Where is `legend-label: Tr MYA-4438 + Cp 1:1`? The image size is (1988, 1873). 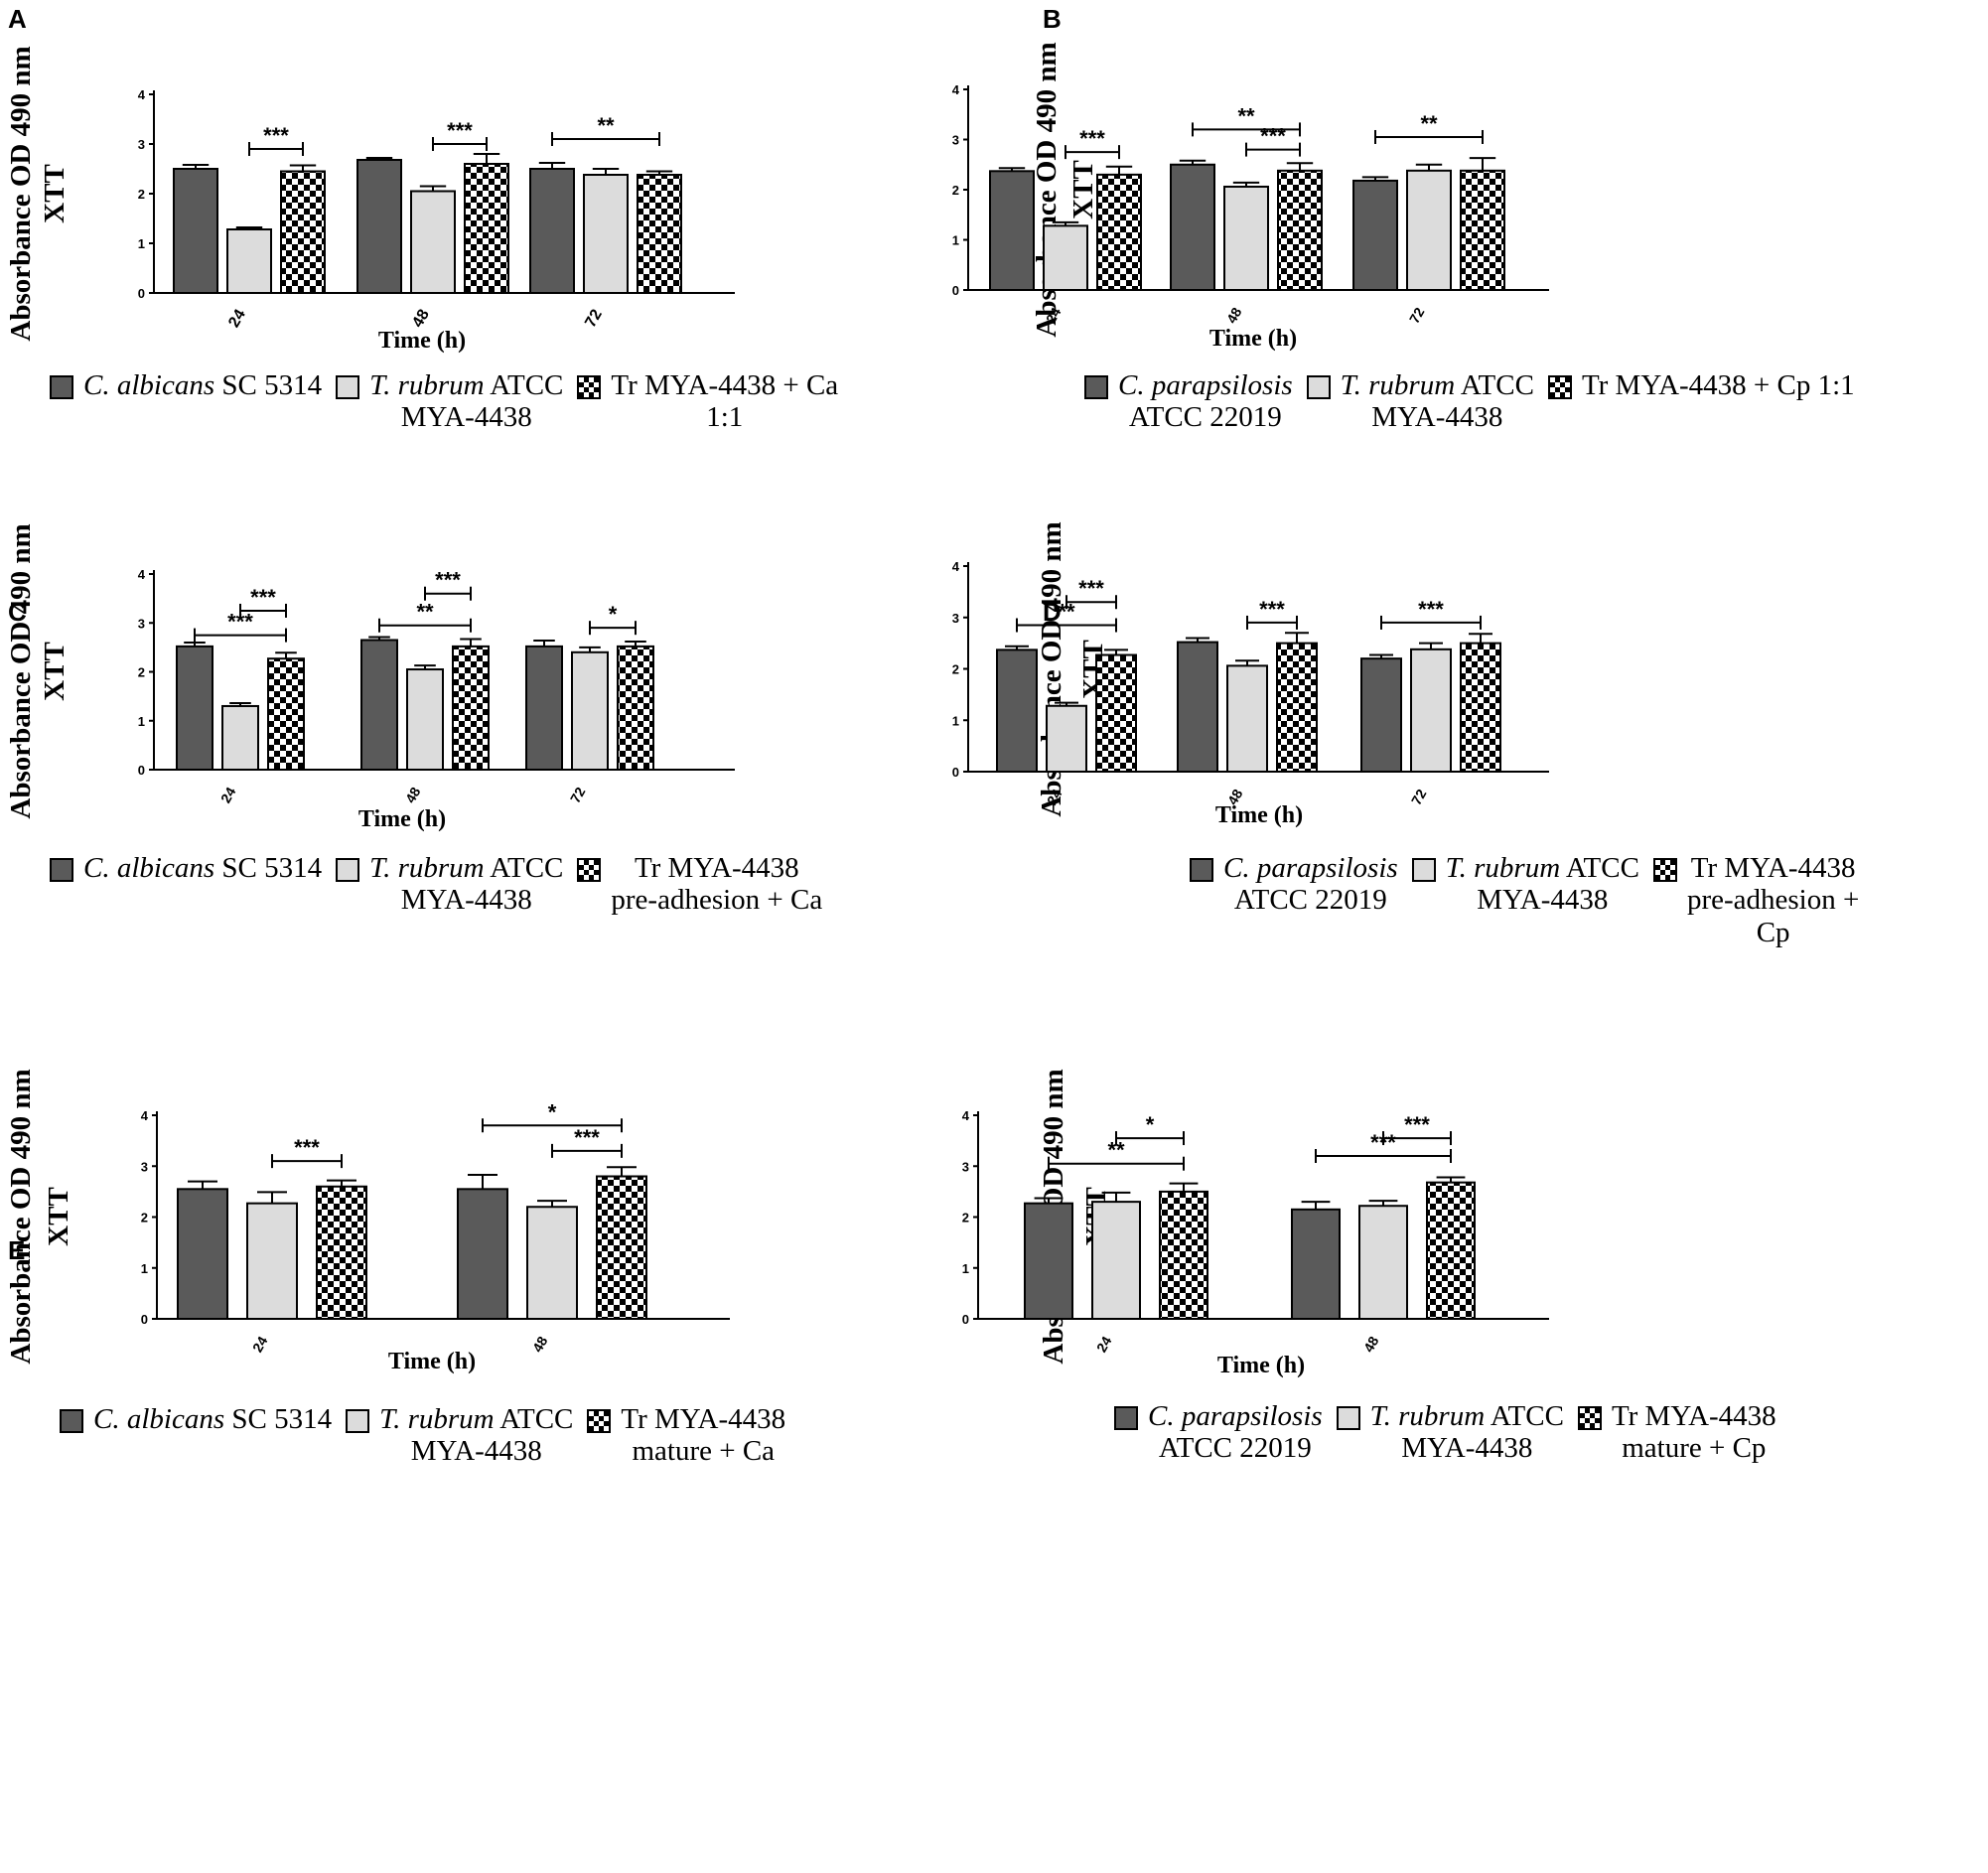 legend-label: Tr MYA-4438 + Cp 1:1 is located at coordinates (1718, 385).